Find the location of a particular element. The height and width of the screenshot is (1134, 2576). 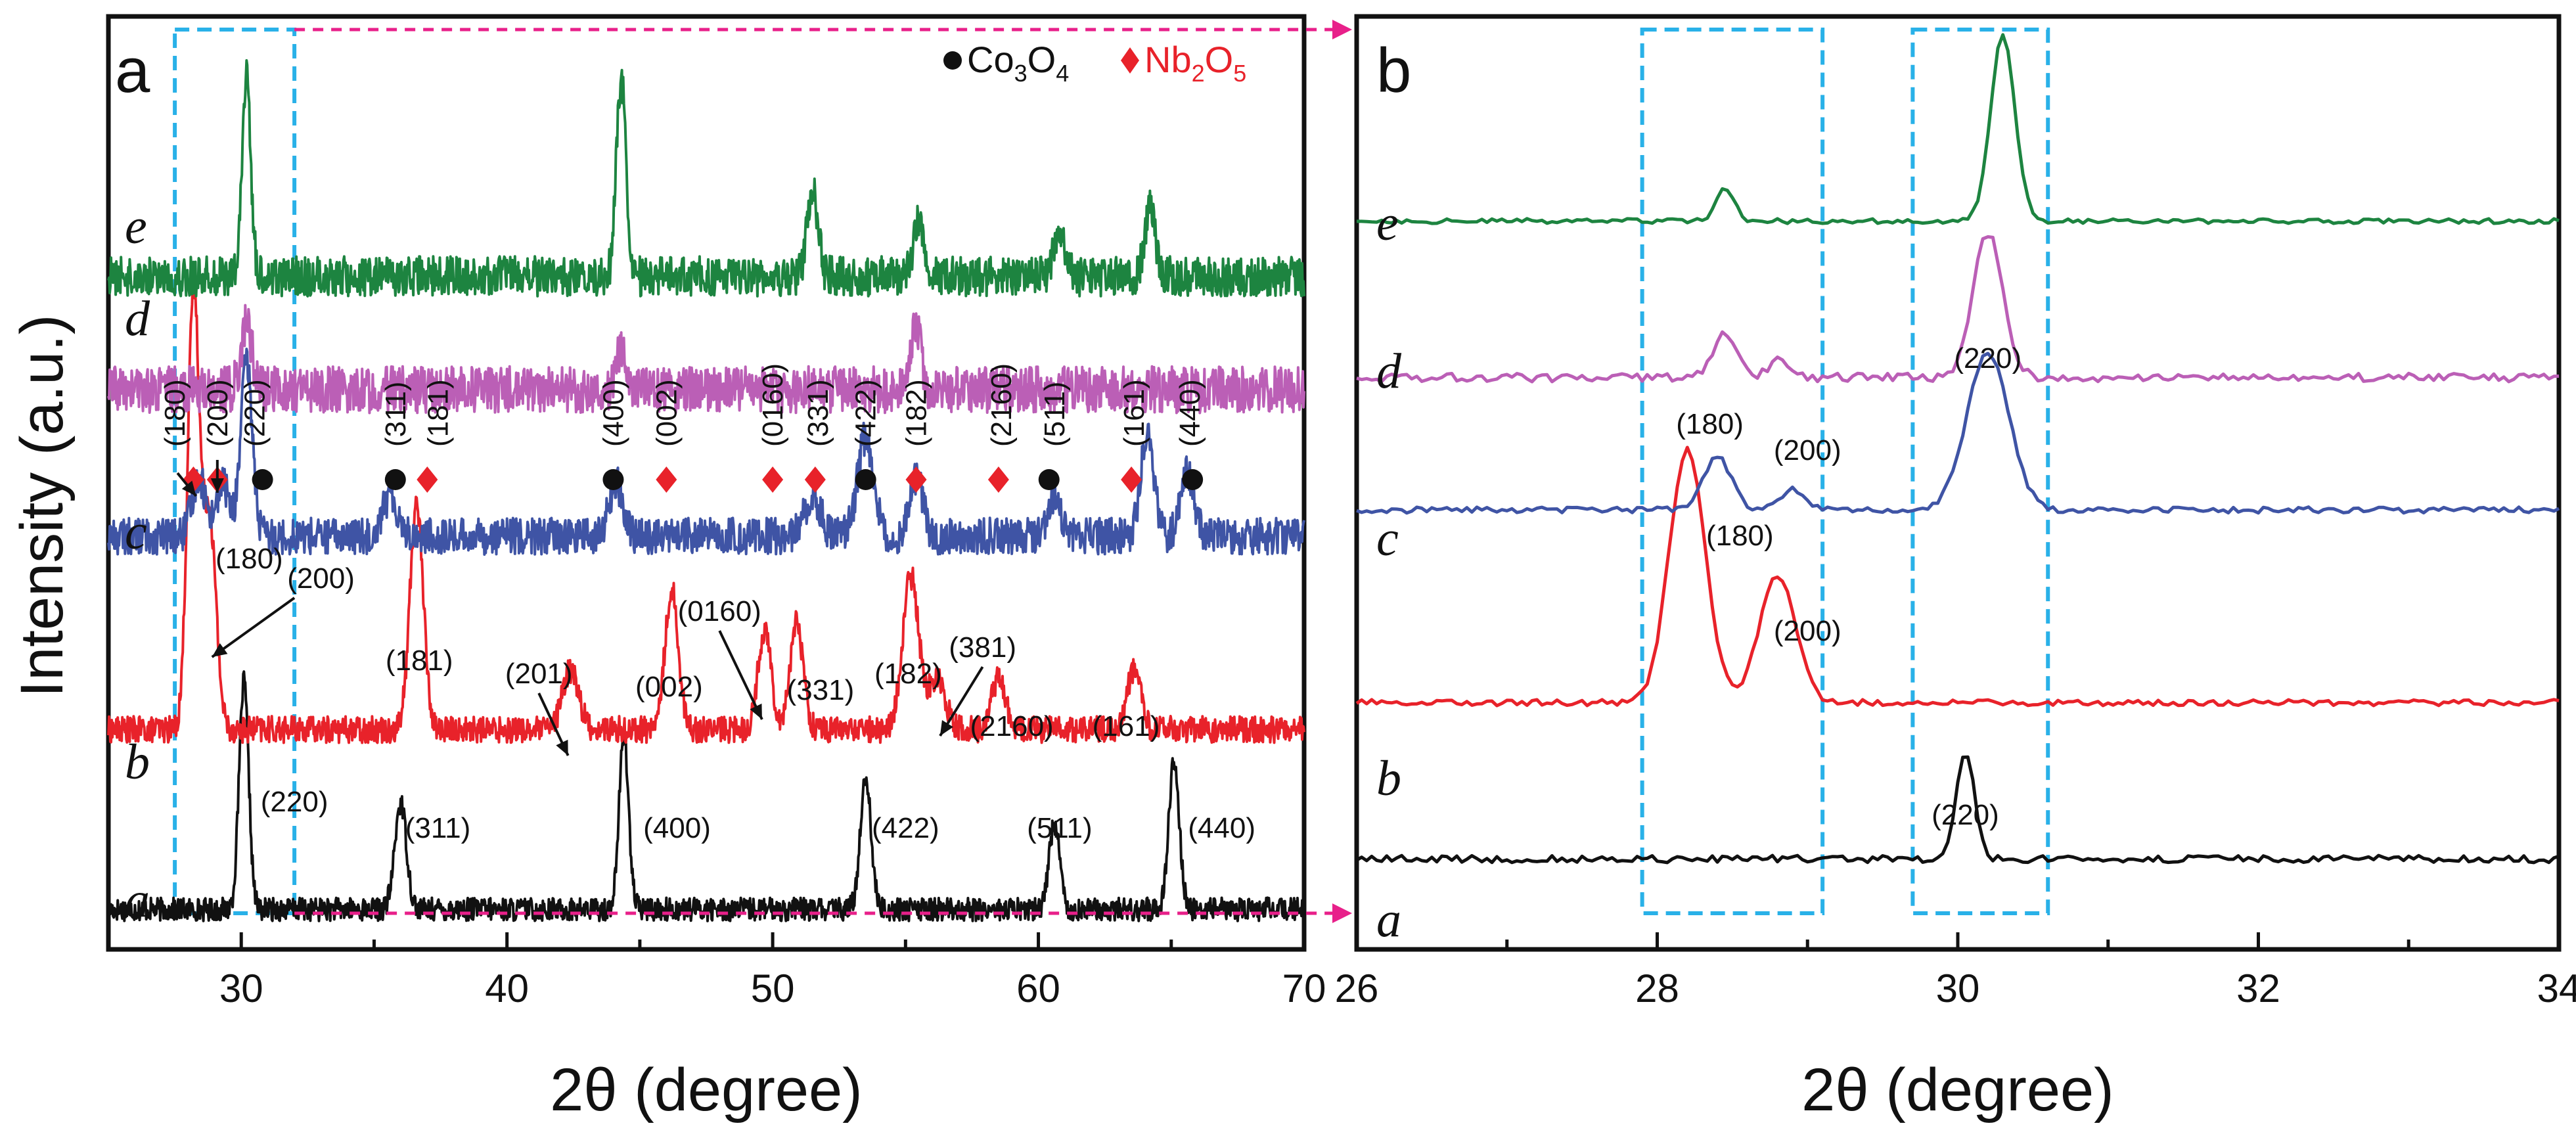

peak-label-c: (2160) is located at coordinates (1001, 405).